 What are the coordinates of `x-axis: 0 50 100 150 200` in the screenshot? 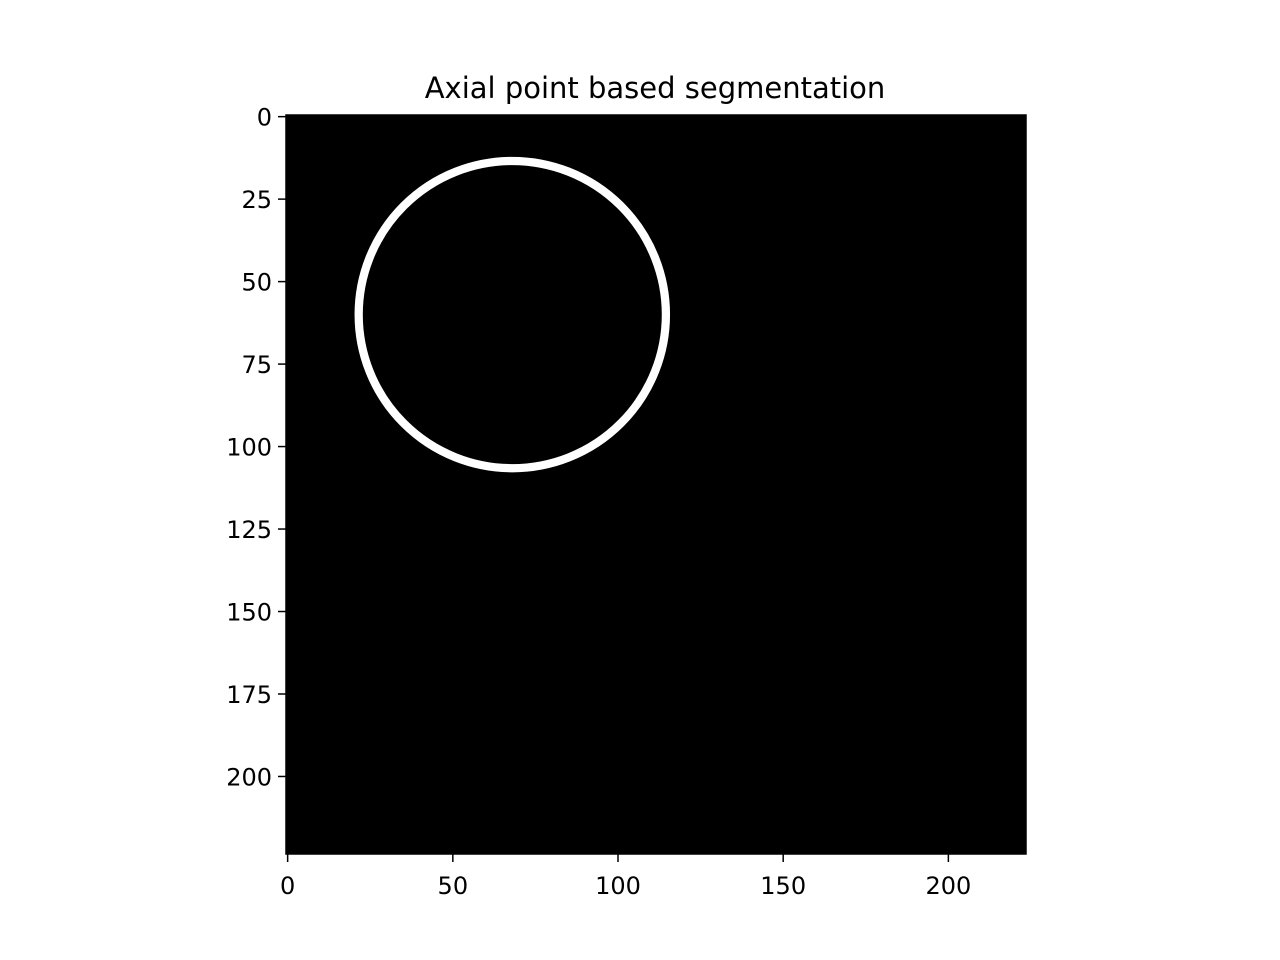 It's located at (625, 877).